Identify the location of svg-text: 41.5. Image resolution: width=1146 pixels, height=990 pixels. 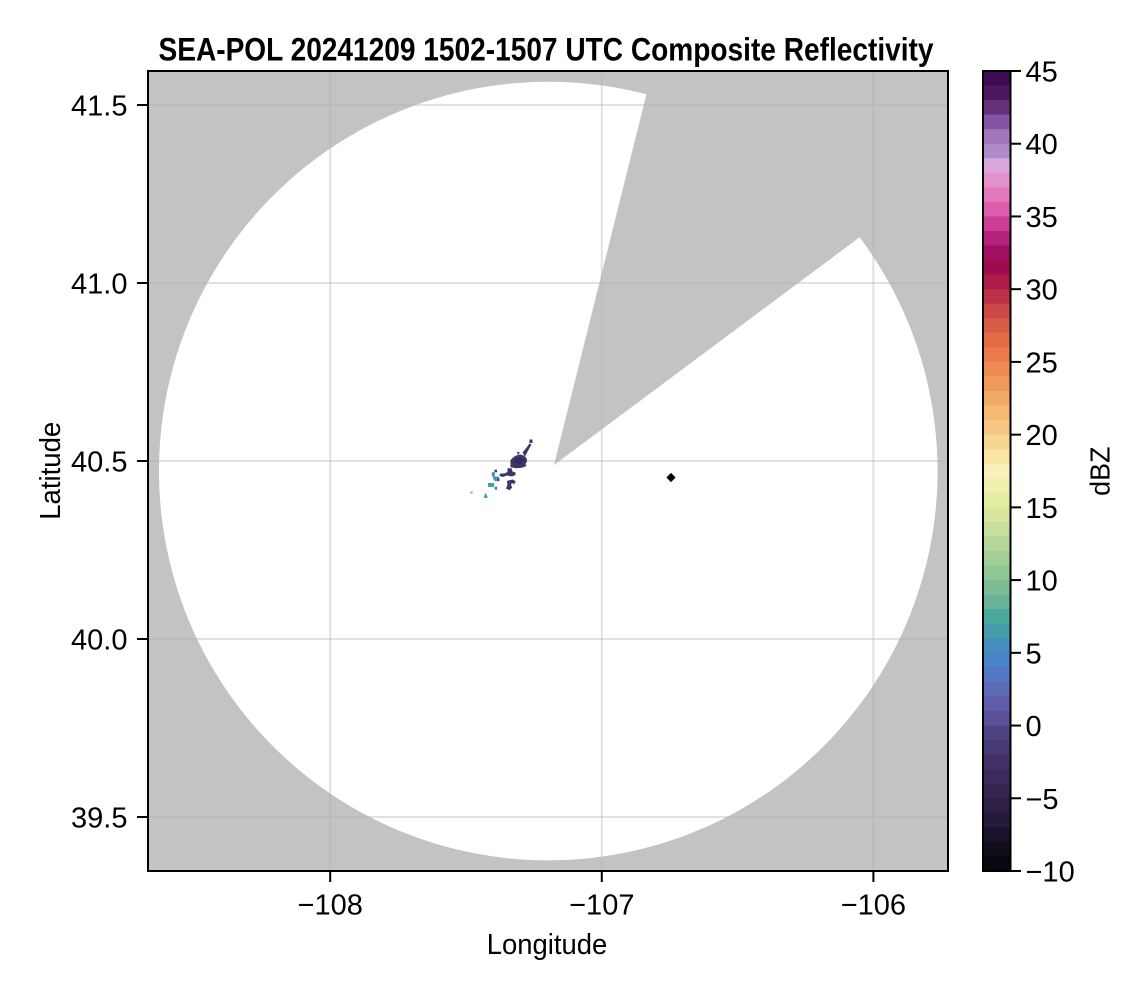
(99, 107).